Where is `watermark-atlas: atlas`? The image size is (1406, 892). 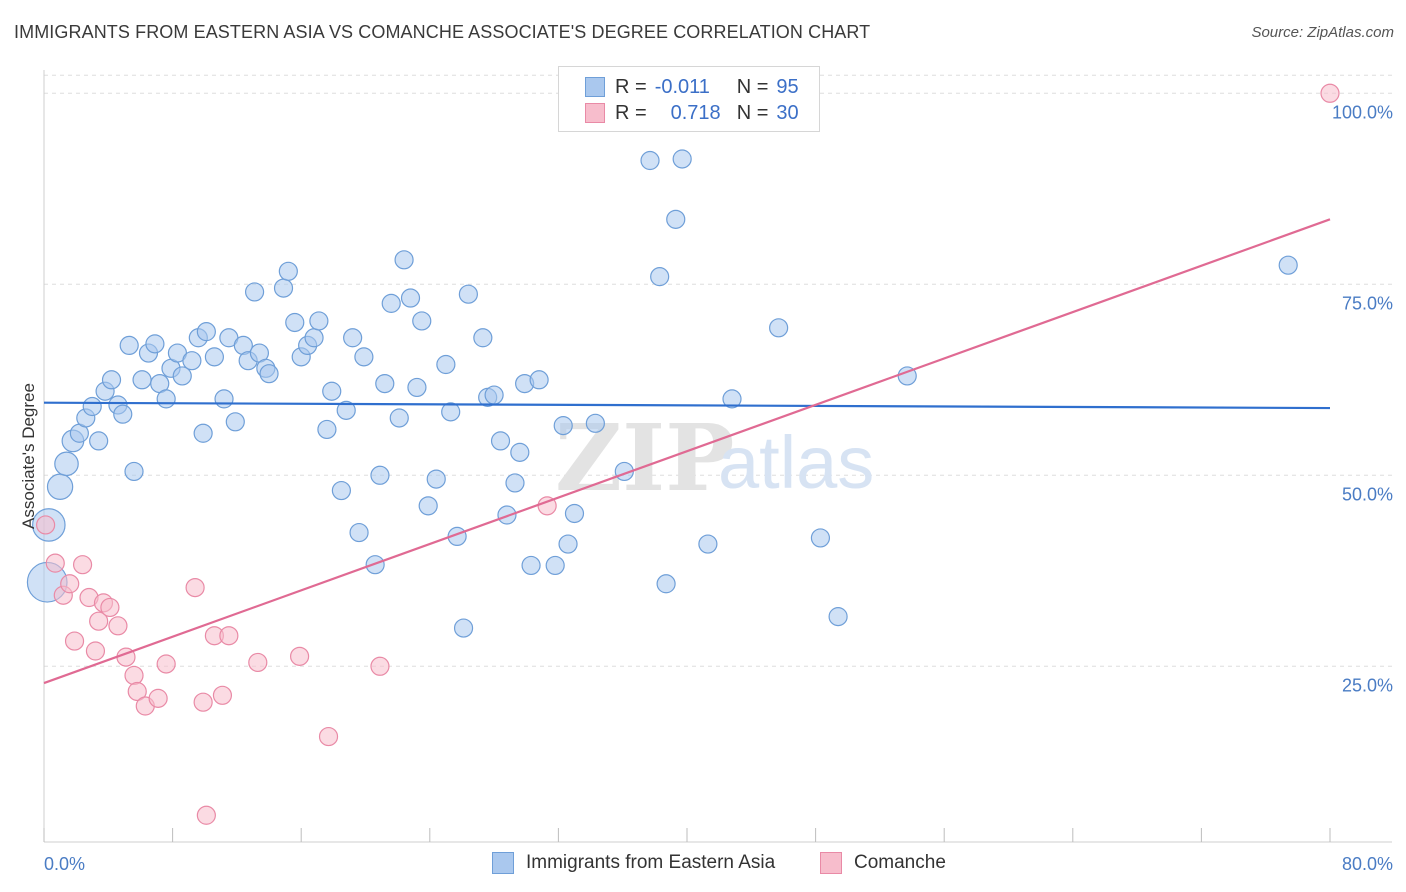 watermark-atlas: atlas is located at coordinates (796, 462).